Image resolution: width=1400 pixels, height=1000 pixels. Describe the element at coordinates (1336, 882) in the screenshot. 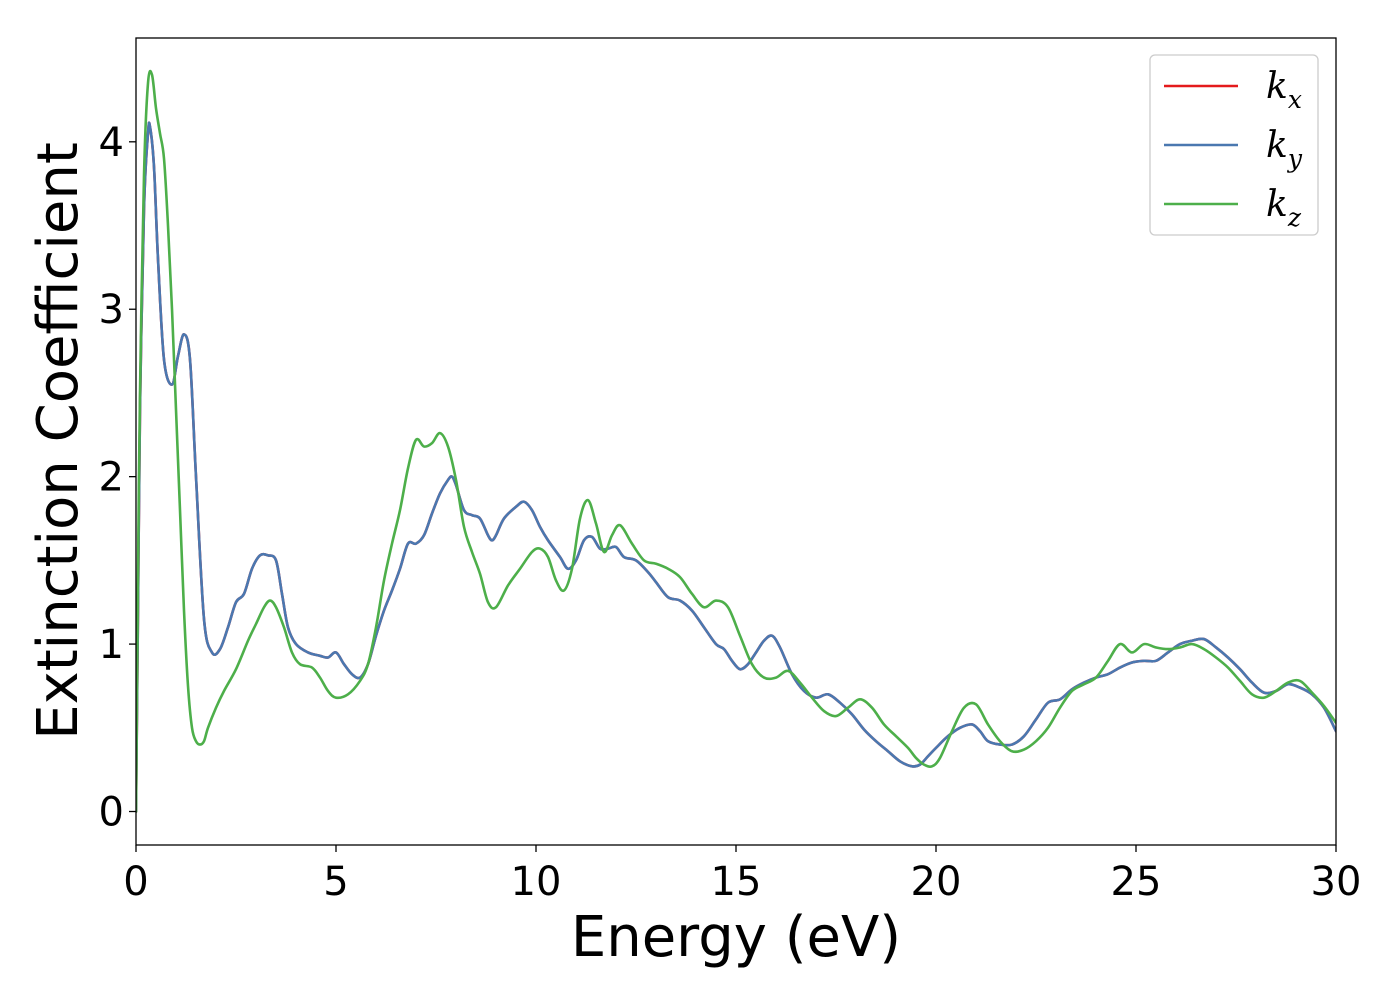

I see `x-tick-label: 30` at that location.